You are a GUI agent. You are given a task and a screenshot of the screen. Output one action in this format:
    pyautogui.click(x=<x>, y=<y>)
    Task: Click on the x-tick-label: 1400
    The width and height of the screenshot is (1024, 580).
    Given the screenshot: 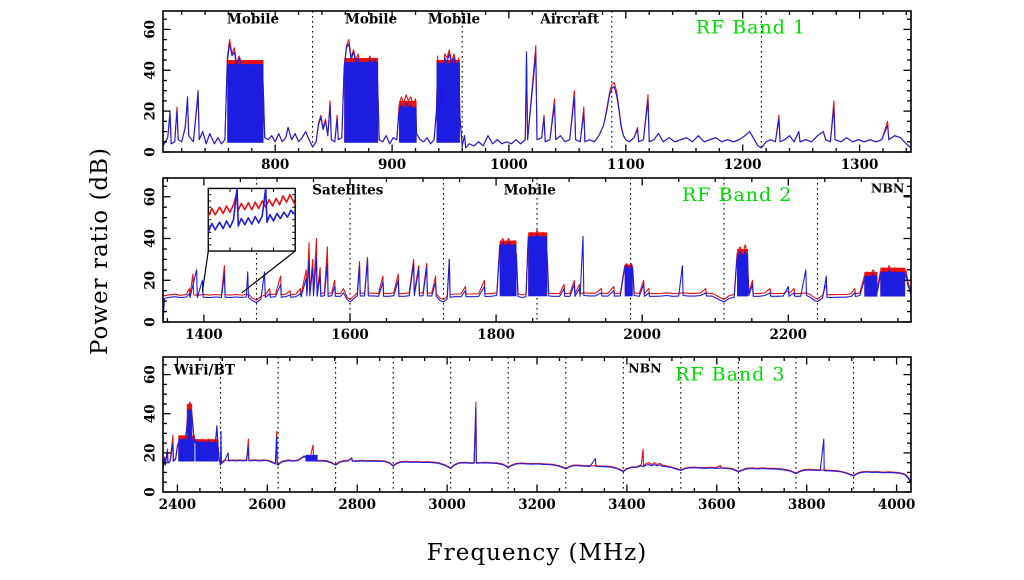 What is the action you would take?
    pyautogui.click(x=204, y=335)
    